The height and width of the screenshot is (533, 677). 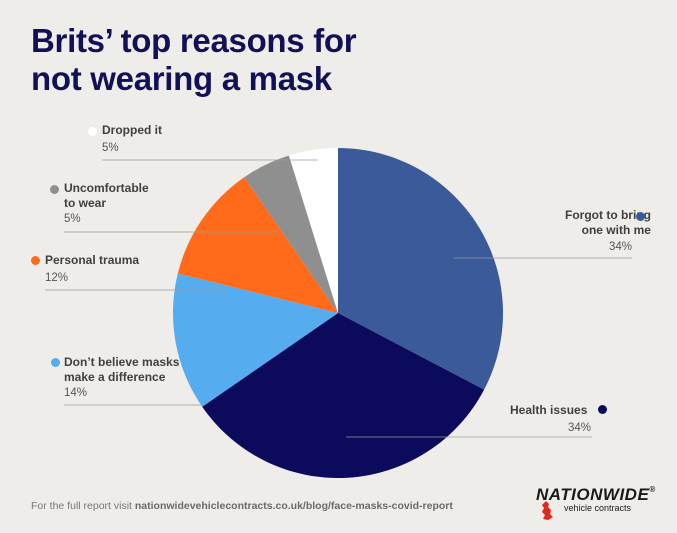 I want to click on label-forgot-line-1: Forgot to bring, so click(x=608, y=215).